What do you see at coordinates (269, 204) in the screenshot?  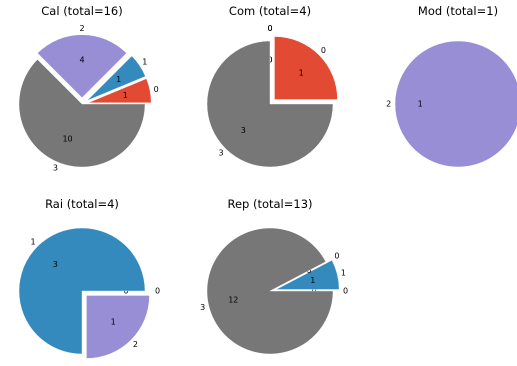 I see `pie-title-rep: Rep (total=13)` at bounding box center [269, 204].